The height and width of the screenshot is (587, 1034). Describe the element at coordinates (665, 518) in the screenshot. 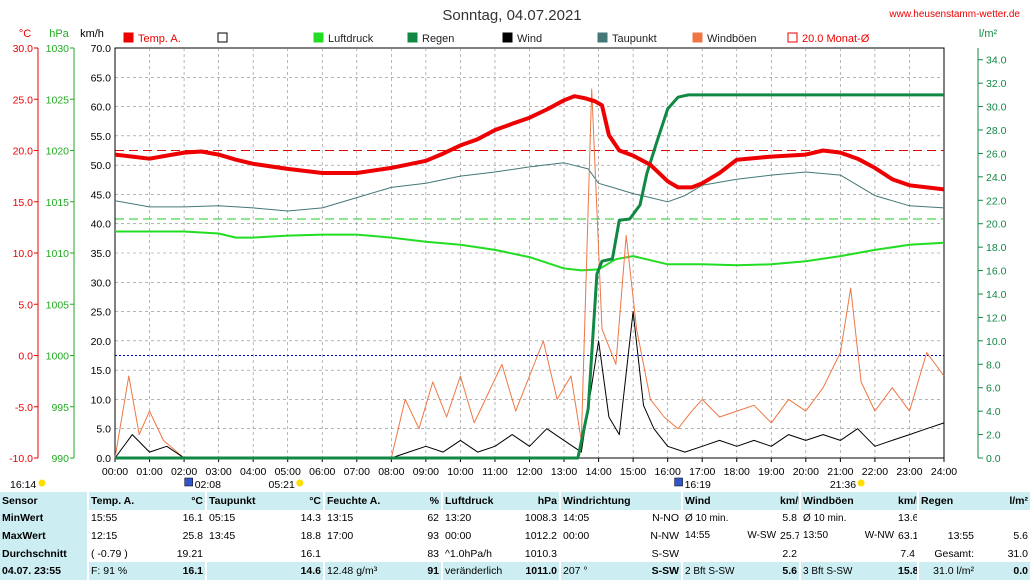

I see `dir-value: N-NO` at that location.